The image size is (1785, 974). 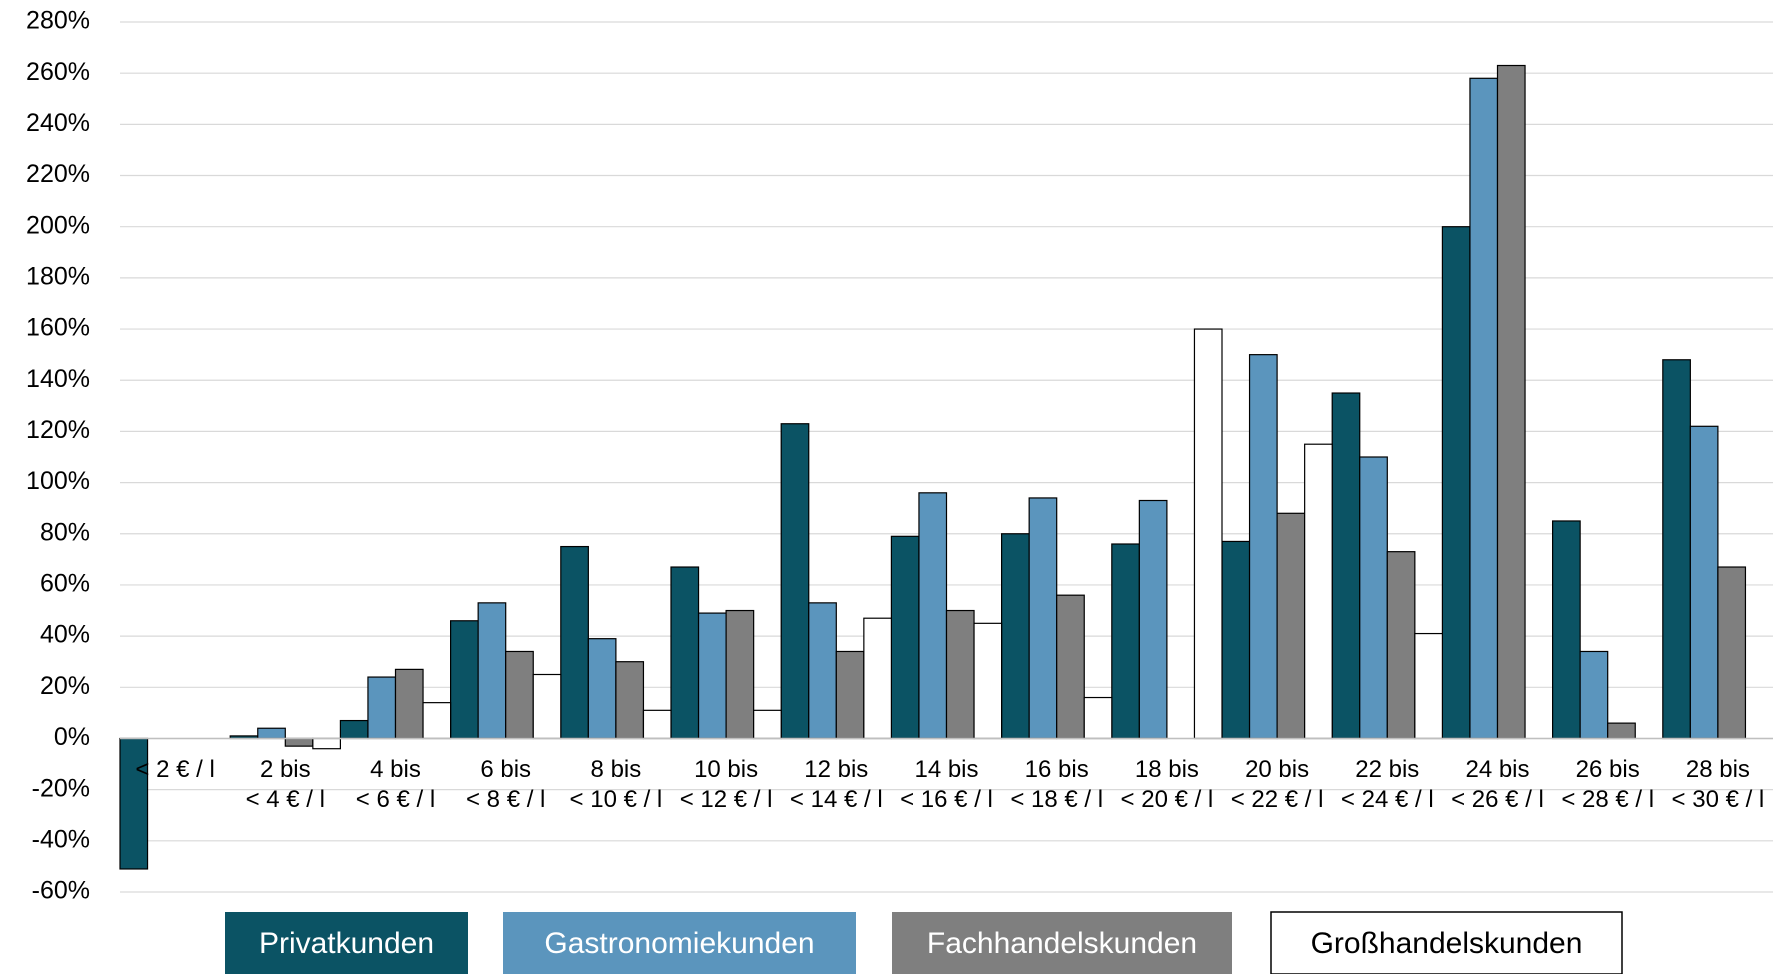 I want to click on x-tick-label: < 22 € / l, so click(x=1277, y=799).